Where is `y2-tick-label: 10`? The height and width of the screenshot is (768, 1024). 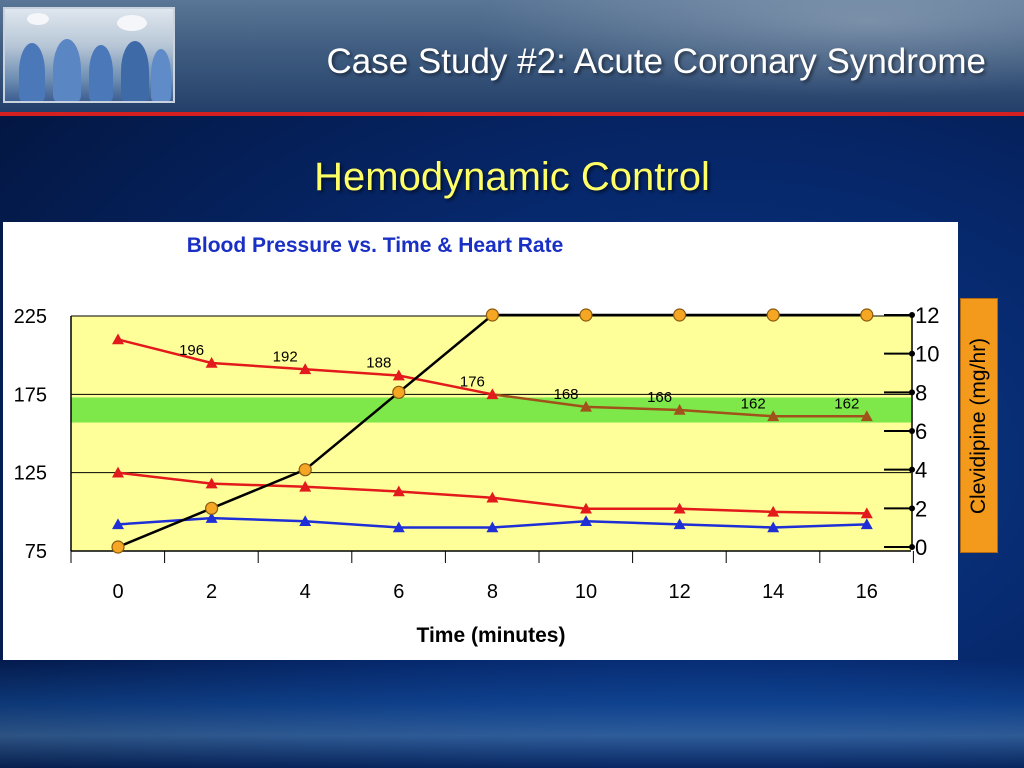 y2-tick-label: 10 is located at coordinates (927, 354).